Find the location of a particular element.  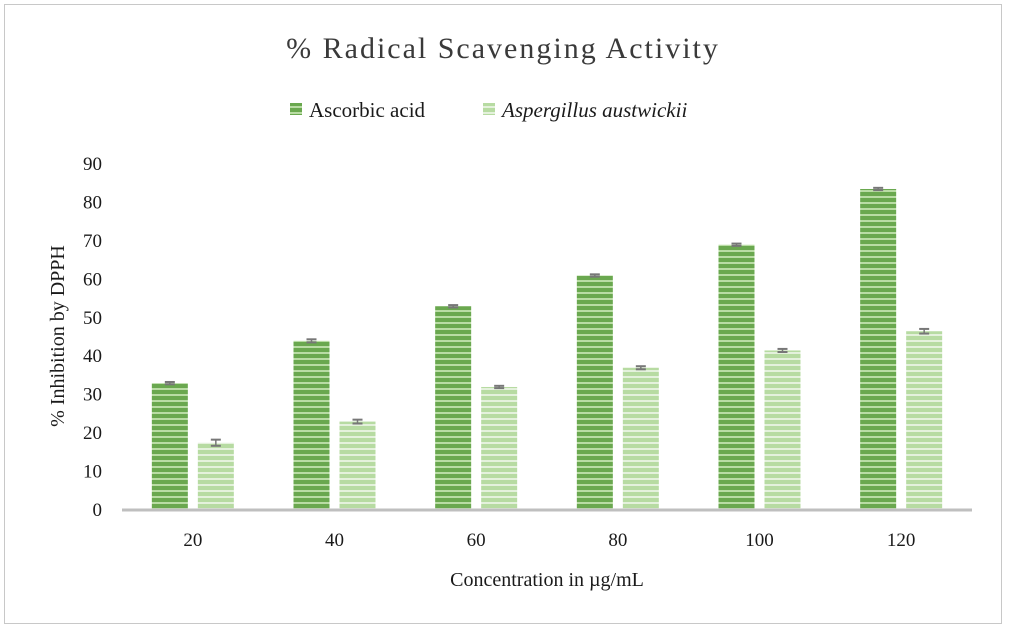

chart-title: % Radical Scavenging Activity is located at coordinates (503, 48).